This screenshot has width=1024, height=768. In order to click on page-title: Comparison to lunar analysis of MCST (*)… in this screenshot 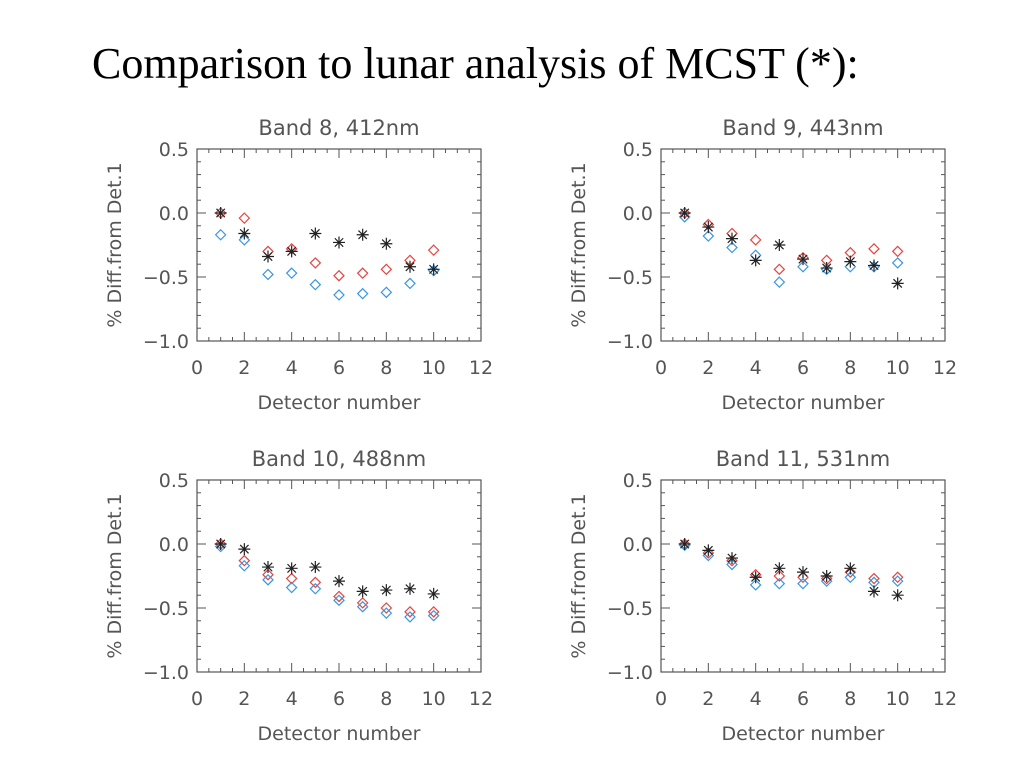, I will do `click(475, 63)`.